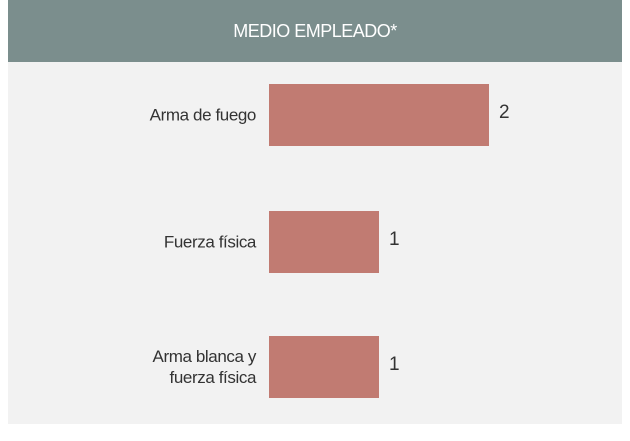 The image size is (630, 441). Describe the element at coordinates (504, 112) in the screenshot. I see `value-label: 2` at that location.